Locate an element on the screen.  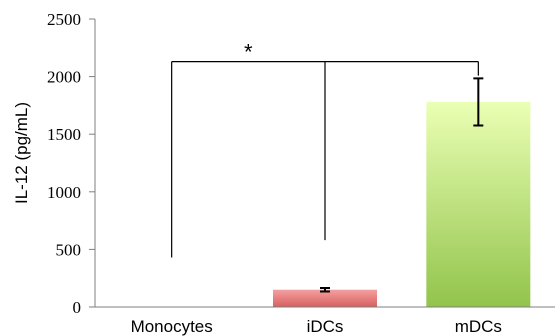
y-axis-title: IL-12 (pg/mL) is located at coordinates (21, 153).